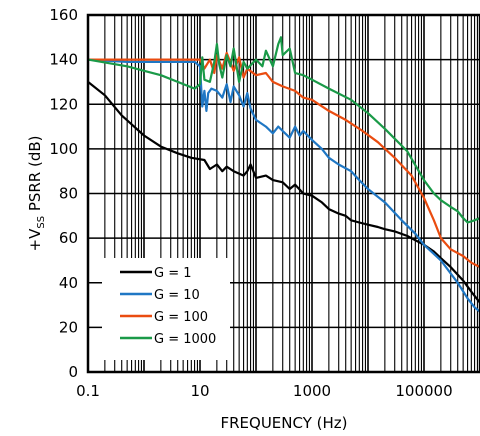 The image size is (480, 436). Describe the element at coordinates (63, 104) in the screenshot. I see `y-tick-label: 120` at that location.